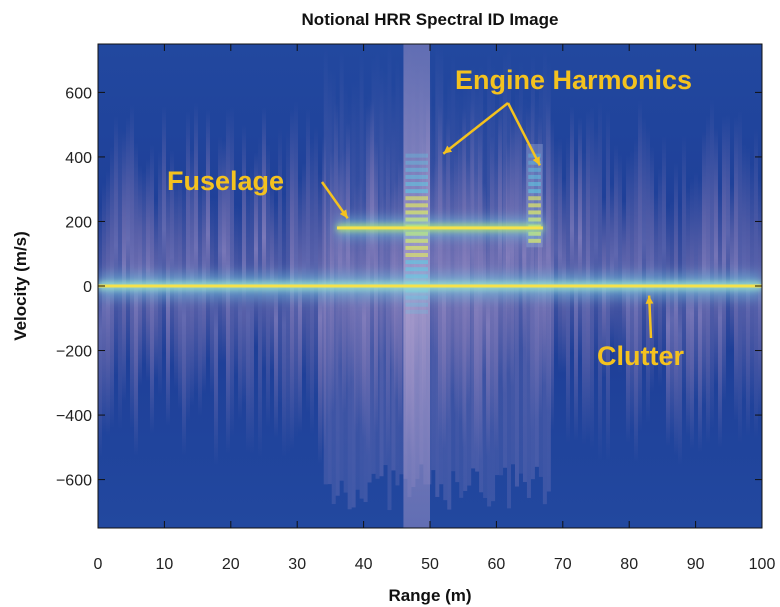 The width and height of the screenshot is (780, 607). I want to click on fuselage-return, so click(440, 227).